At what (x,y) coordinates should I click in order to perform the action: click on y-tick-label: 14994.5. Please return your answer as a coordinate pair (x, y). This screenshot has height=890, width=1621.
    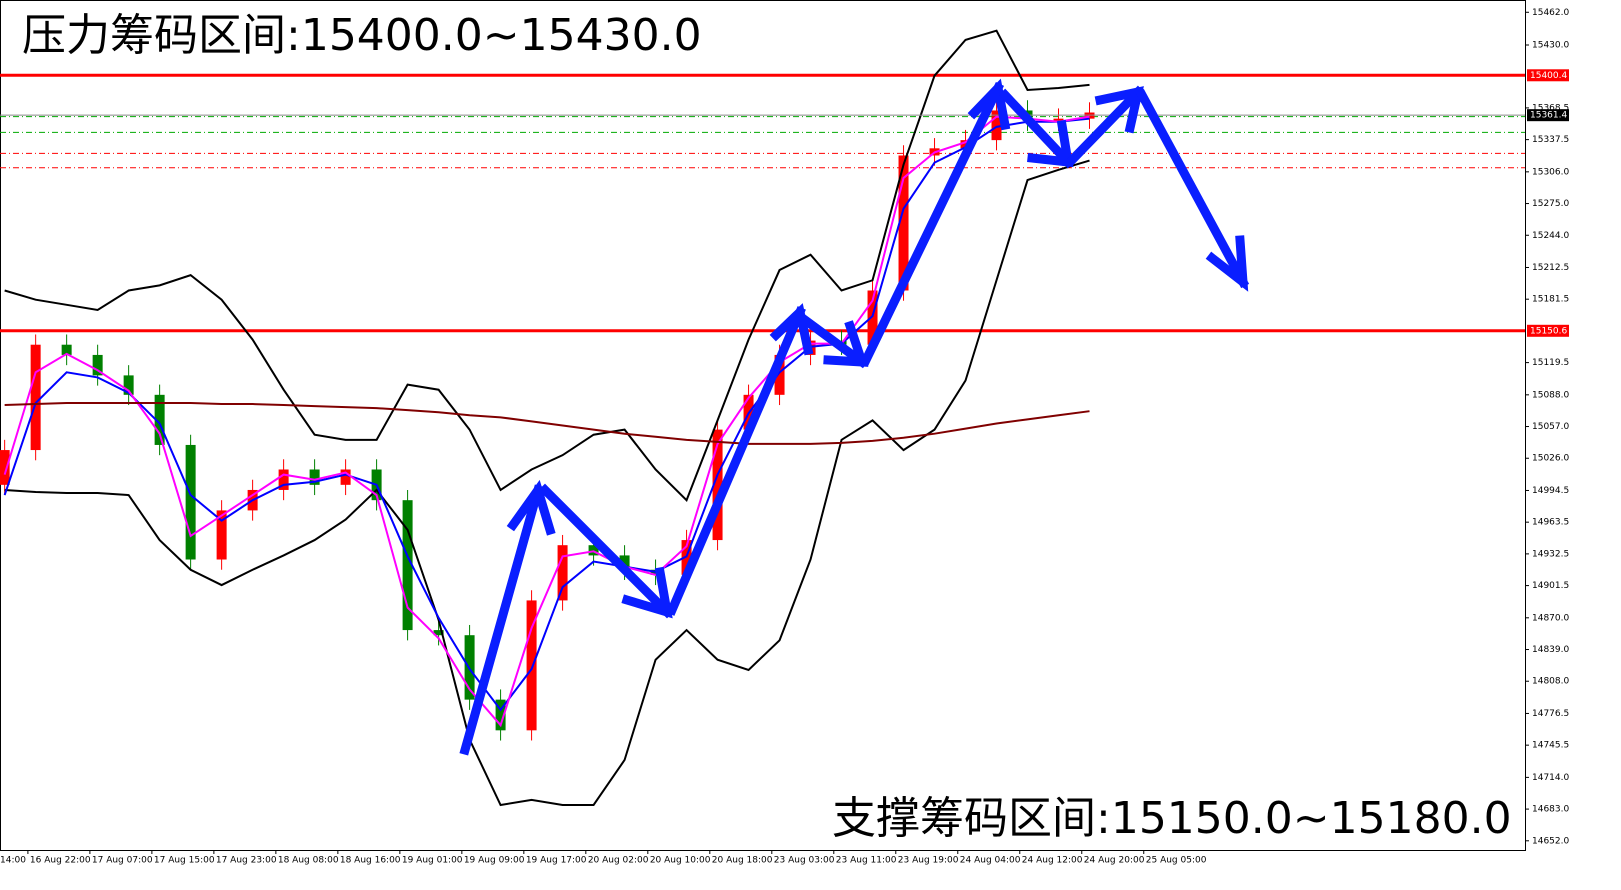
    Looking at the image, I should click on (1550, 491).